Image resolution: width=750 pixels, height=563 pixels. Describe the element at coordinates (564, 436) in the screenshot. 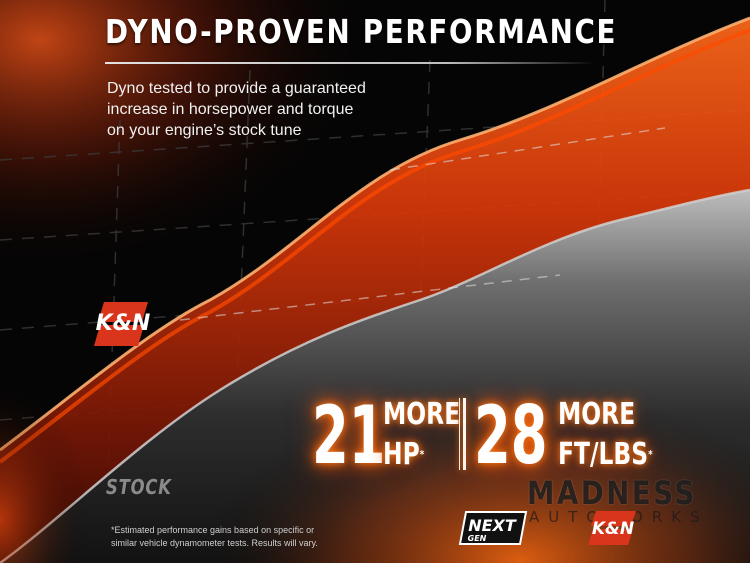

I see `torque-gain-stat: 28 MORE FT/LBS*` at that location.